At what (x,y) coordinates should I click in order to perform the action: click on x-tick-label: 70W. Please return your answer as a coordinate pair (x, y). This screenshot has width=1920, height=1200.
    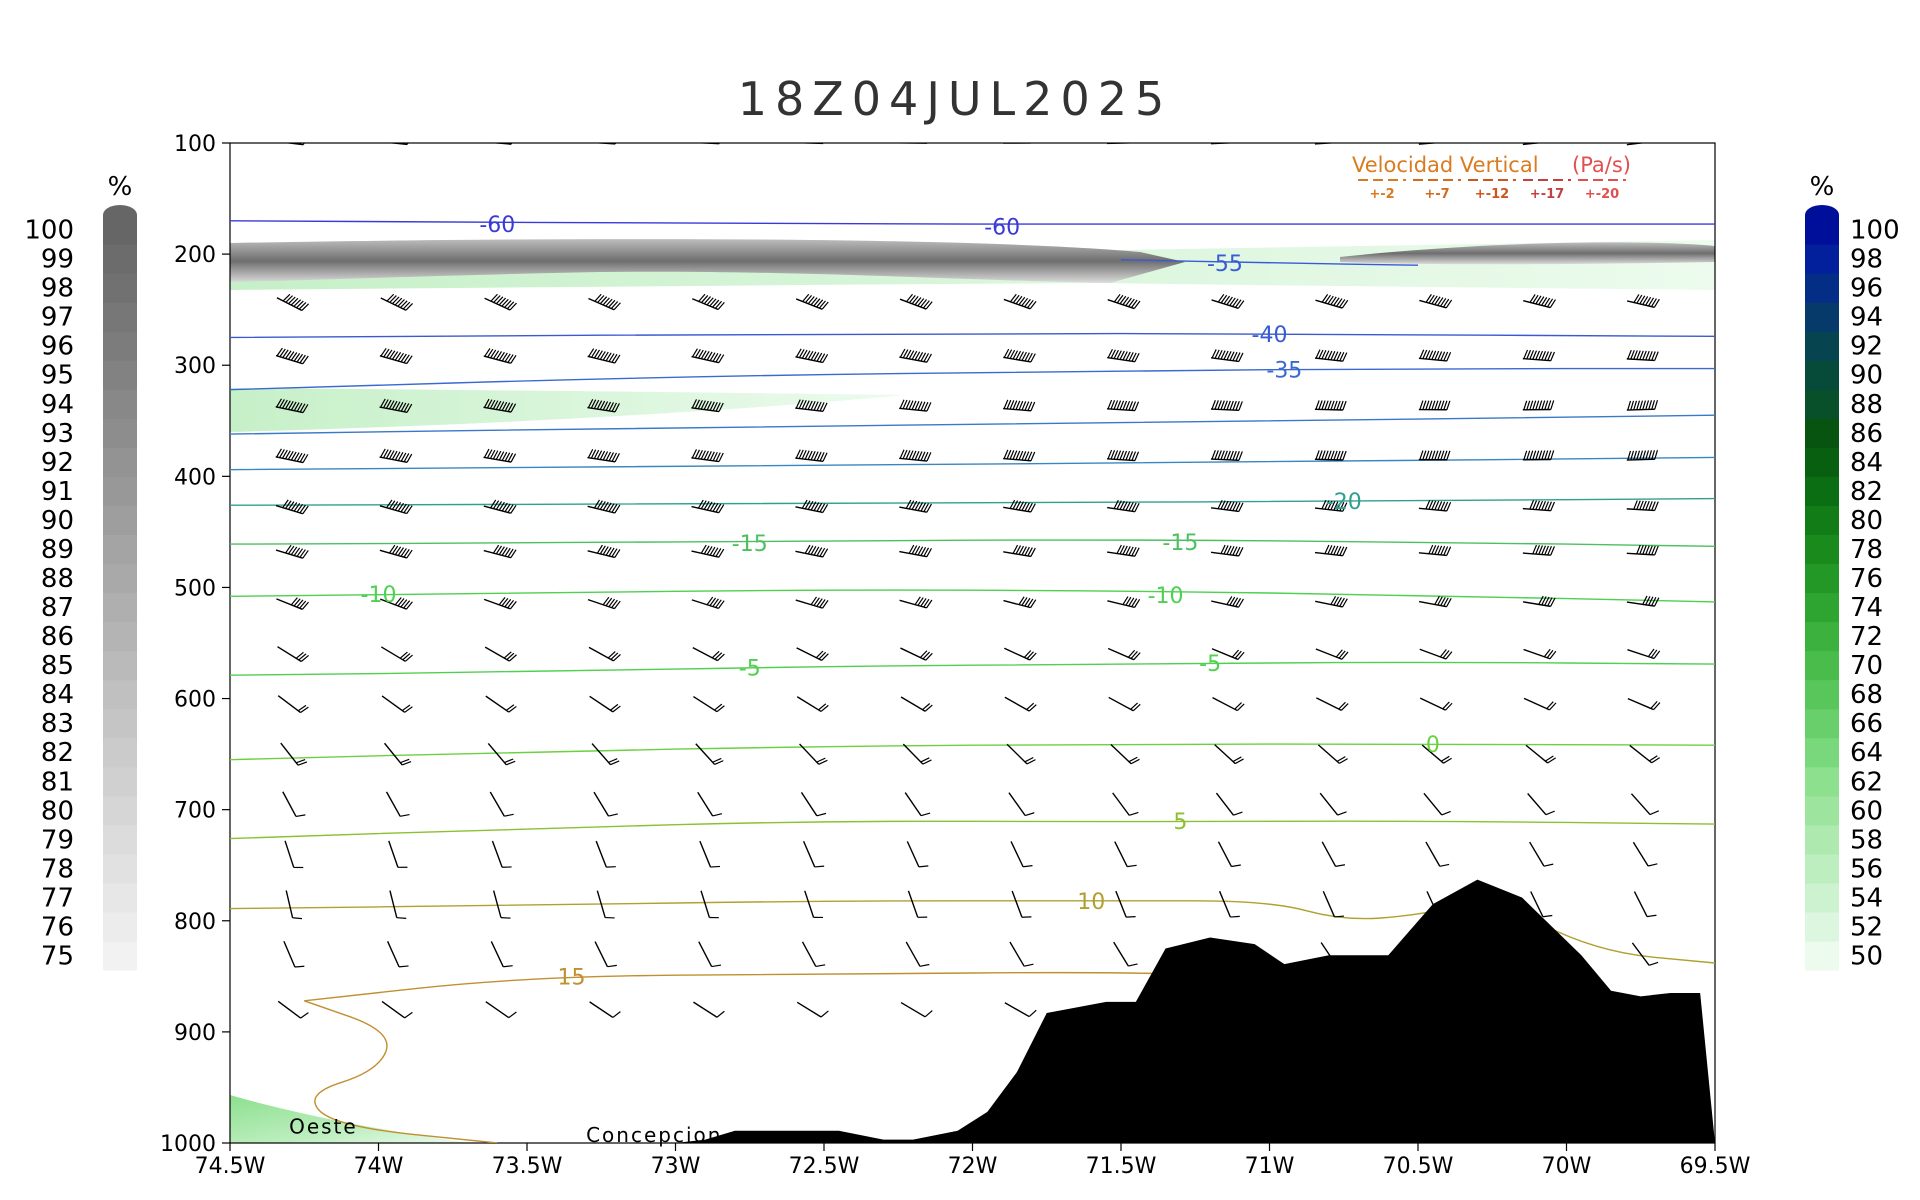
    Looking at the image, I should click on (1567, 1166).